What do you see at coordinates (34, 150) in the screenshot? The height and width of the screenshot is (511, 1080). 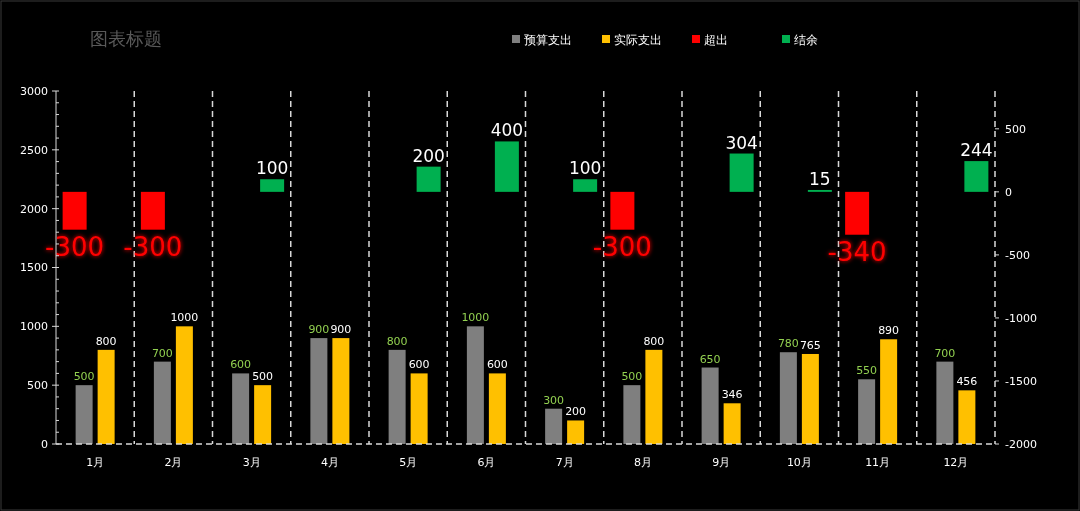 I see `y-tick-label: 2500` at bounding box center [34, 150].